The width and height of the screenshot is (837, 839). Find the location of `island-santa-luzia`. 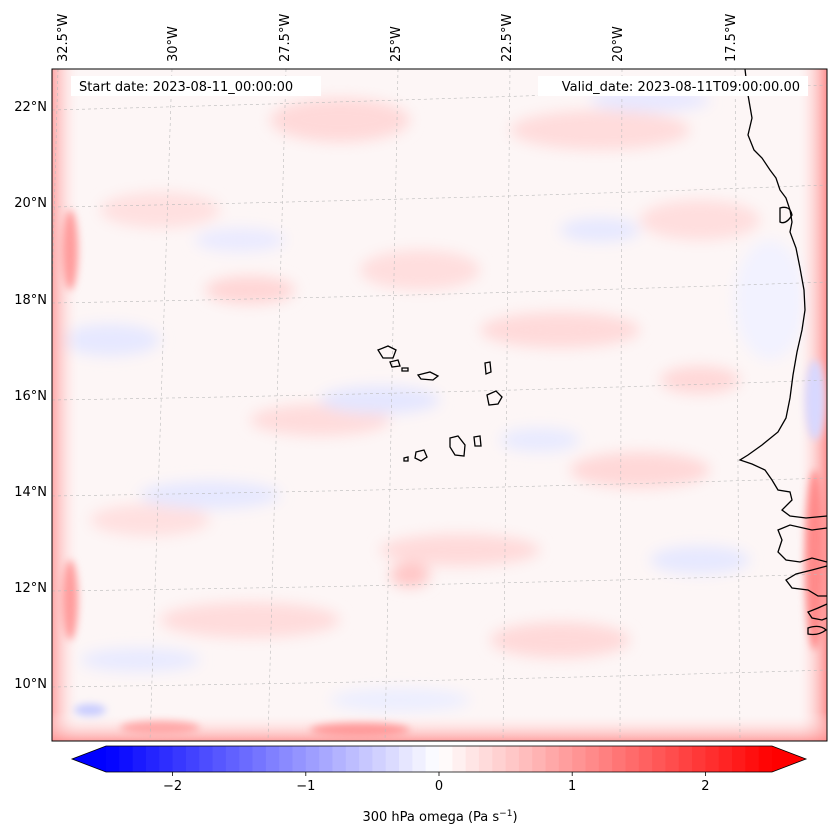

island-santa-luzia is located at coordinates (405, 369).